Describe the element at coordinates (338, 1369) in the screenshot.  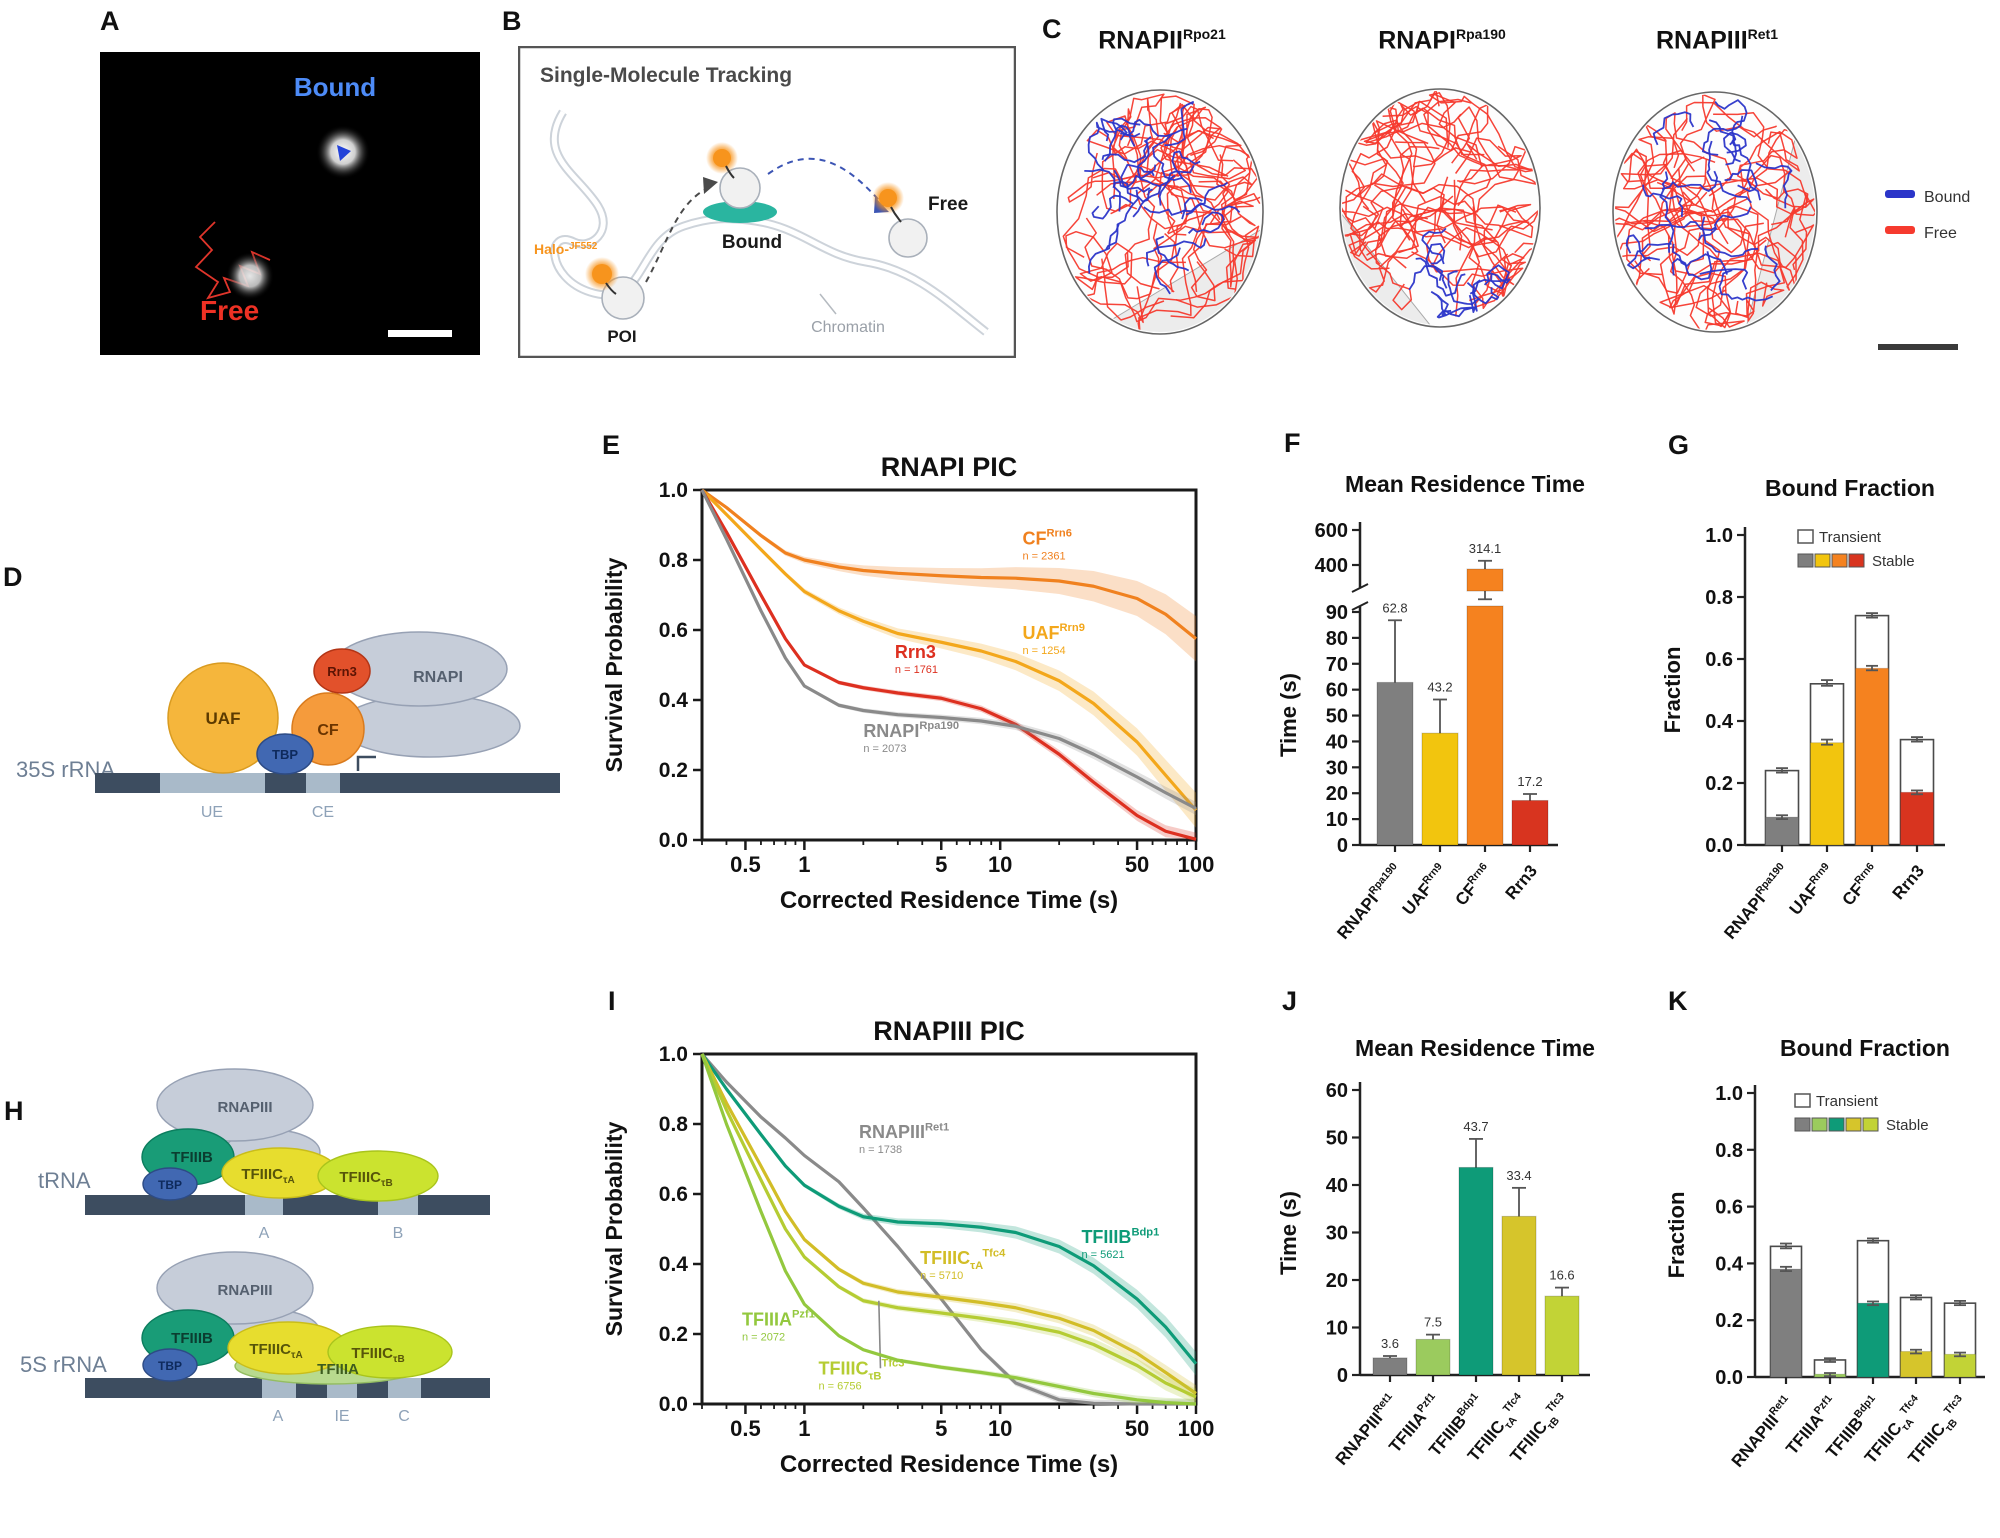
I see `tfiiia-label: TFIIIA` at that location.